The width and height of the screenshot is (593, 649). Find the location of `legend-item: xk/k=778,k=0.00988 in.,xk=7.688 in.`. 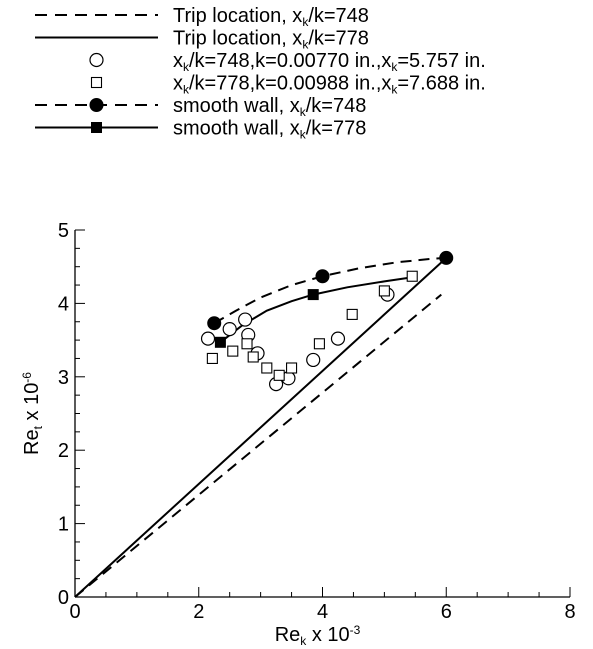

legend-item: xk/k=778,k=0.00988 in.,xk=7.688 in. is located at coordinates (288, 85).